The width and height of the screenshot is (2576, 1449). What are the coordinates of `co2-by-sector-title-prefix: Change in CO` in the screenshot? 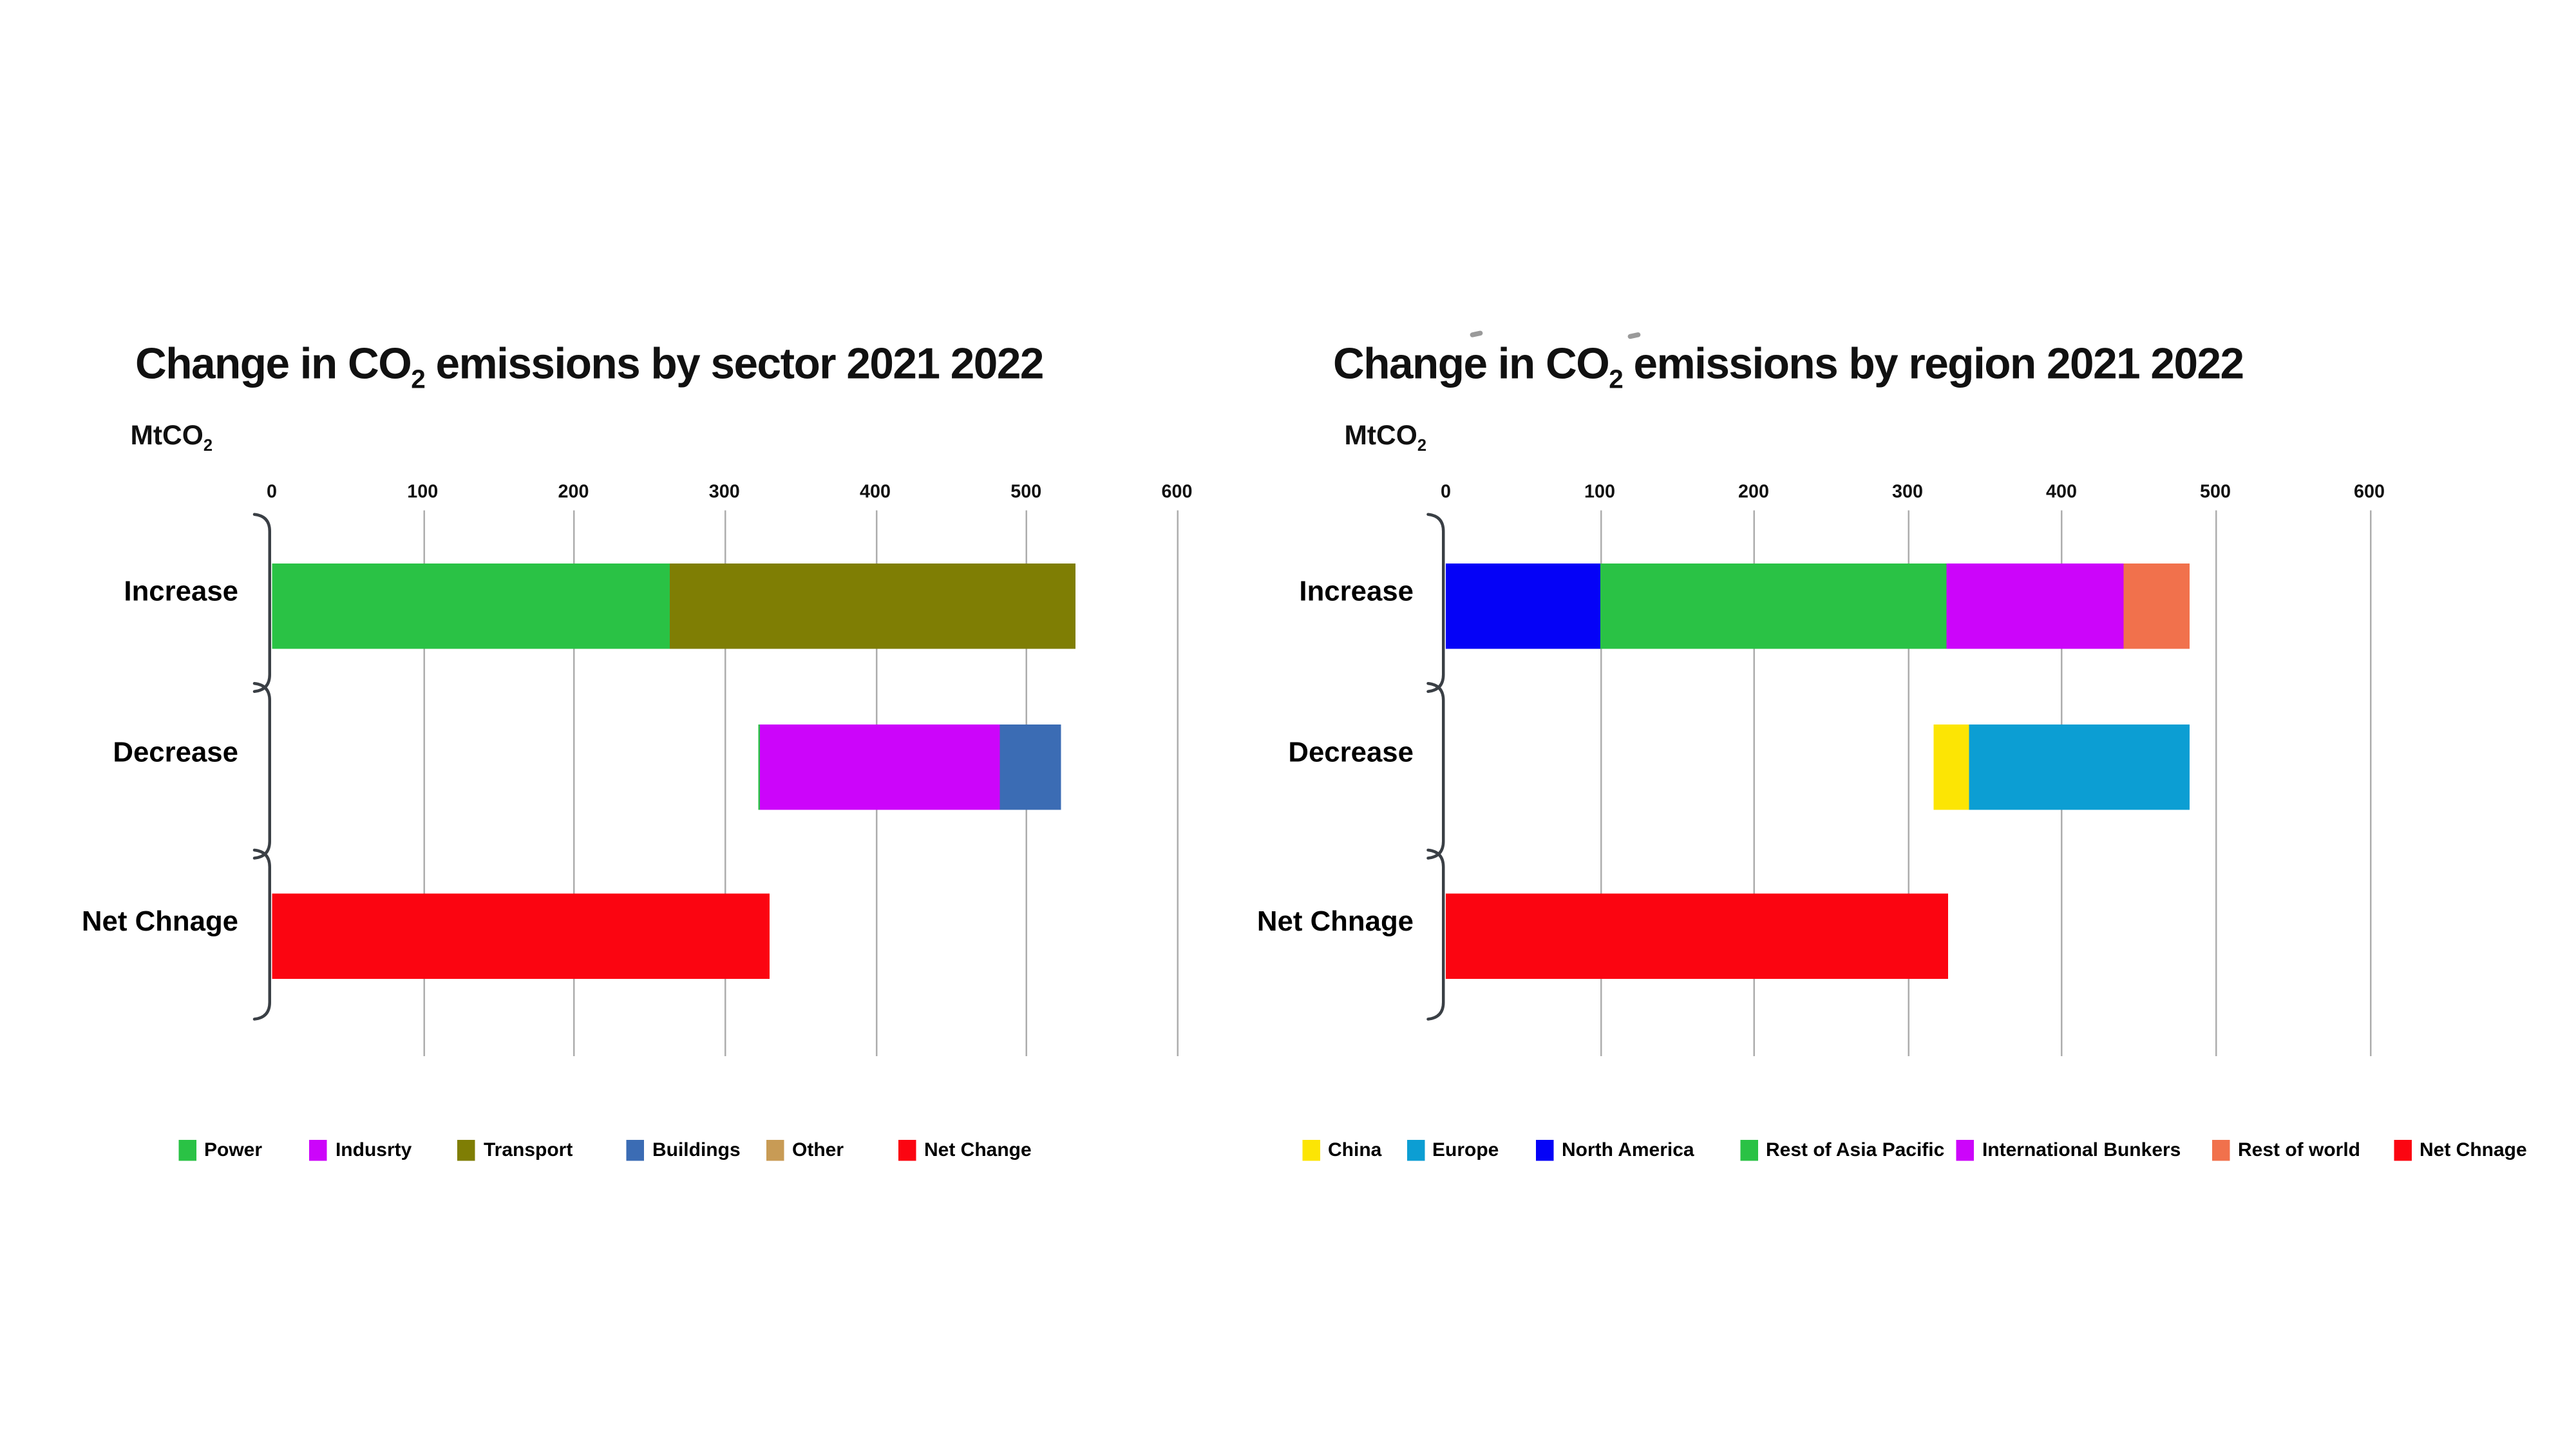 It's located at (273, 364).